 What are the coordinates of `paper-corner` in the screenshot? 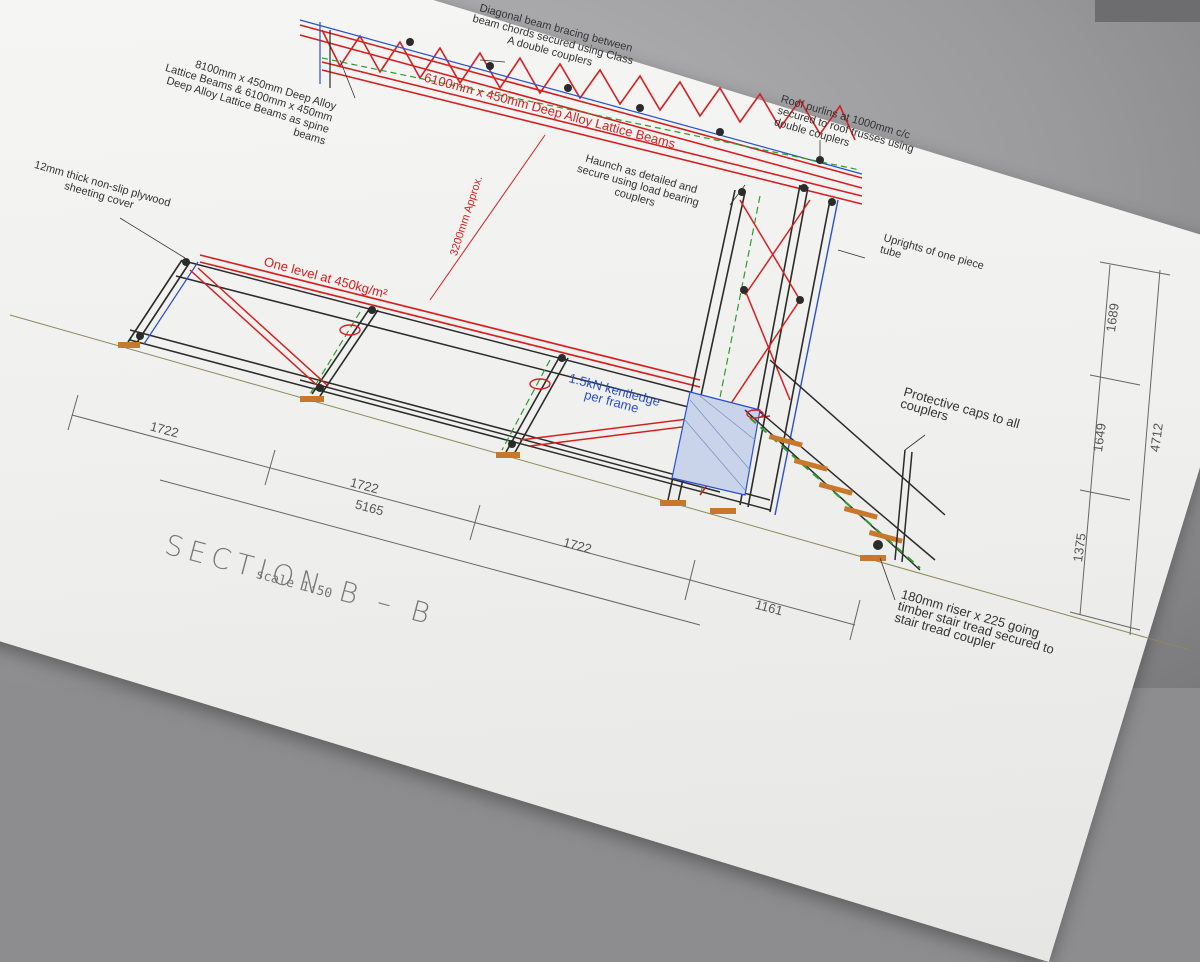 It's located at (1147, 11).